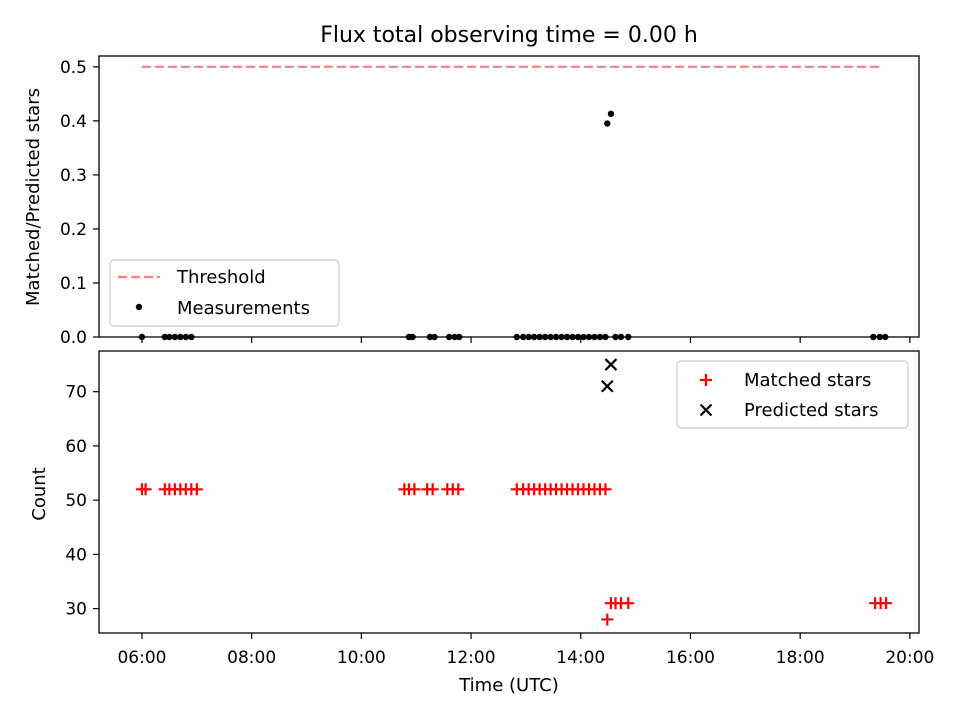 The image size is (960, 720). What do you see at coordinates (73, 230) in the screenshot?
I see `top-y-tick-label: 0.2` at bounding box center [73, 230].